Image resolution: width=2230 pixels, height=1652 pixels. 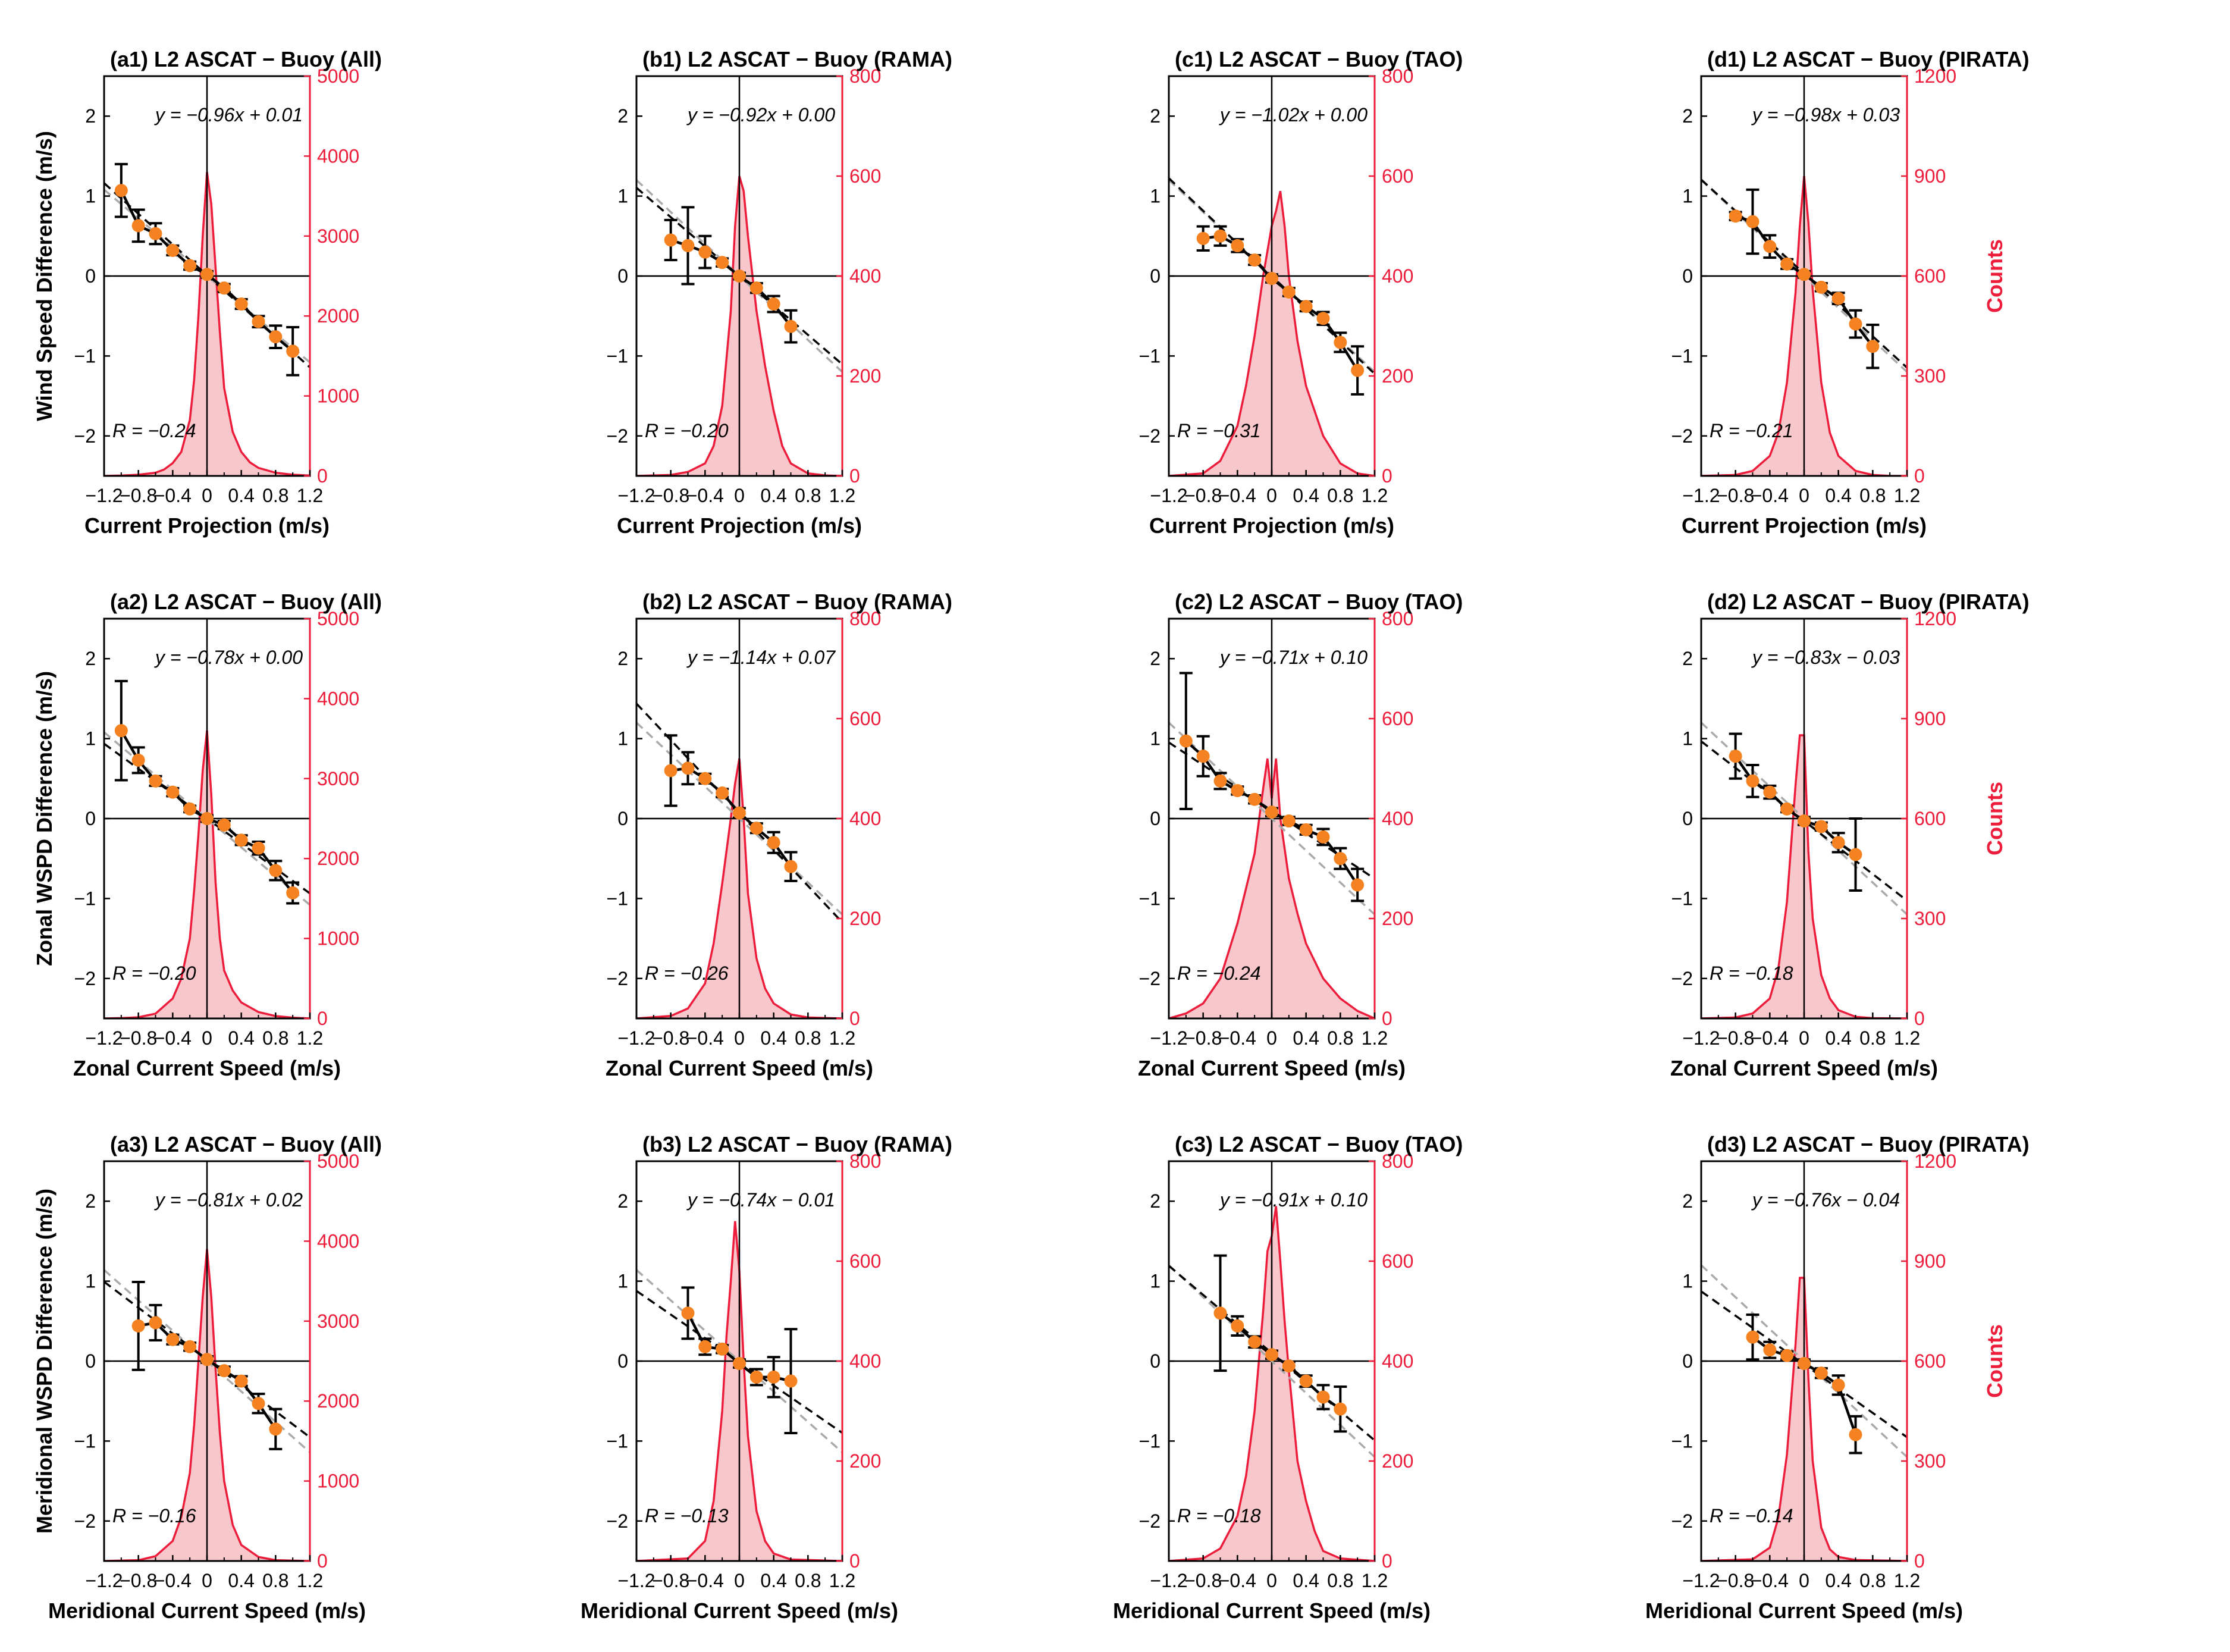 I want to click on y2-tick-label: 800, so click(x=1397, y=76).